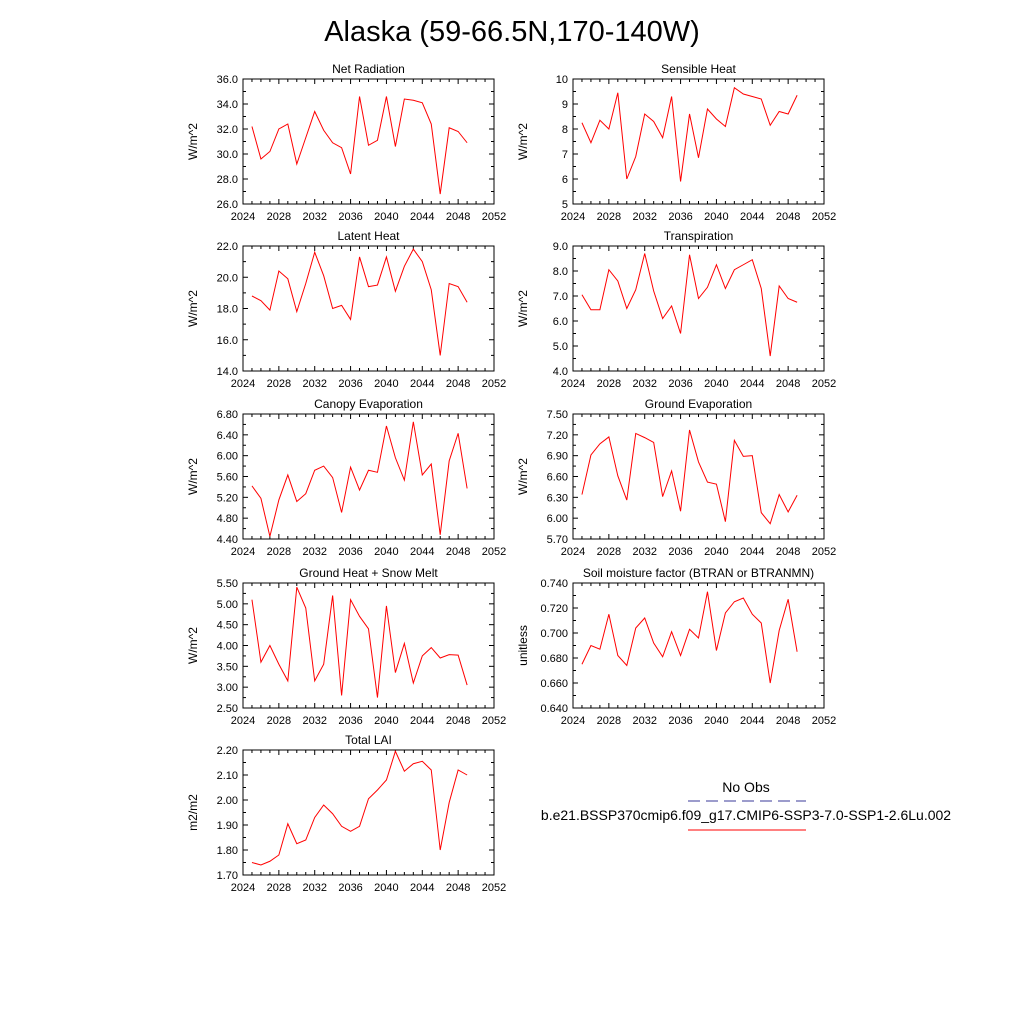 Image resolution: width=1024 pixels, height=1024 pixels. Describe the element at coordinates (227, 105) in the screenshot. I see `y-tick-label: 34.0` at that location.